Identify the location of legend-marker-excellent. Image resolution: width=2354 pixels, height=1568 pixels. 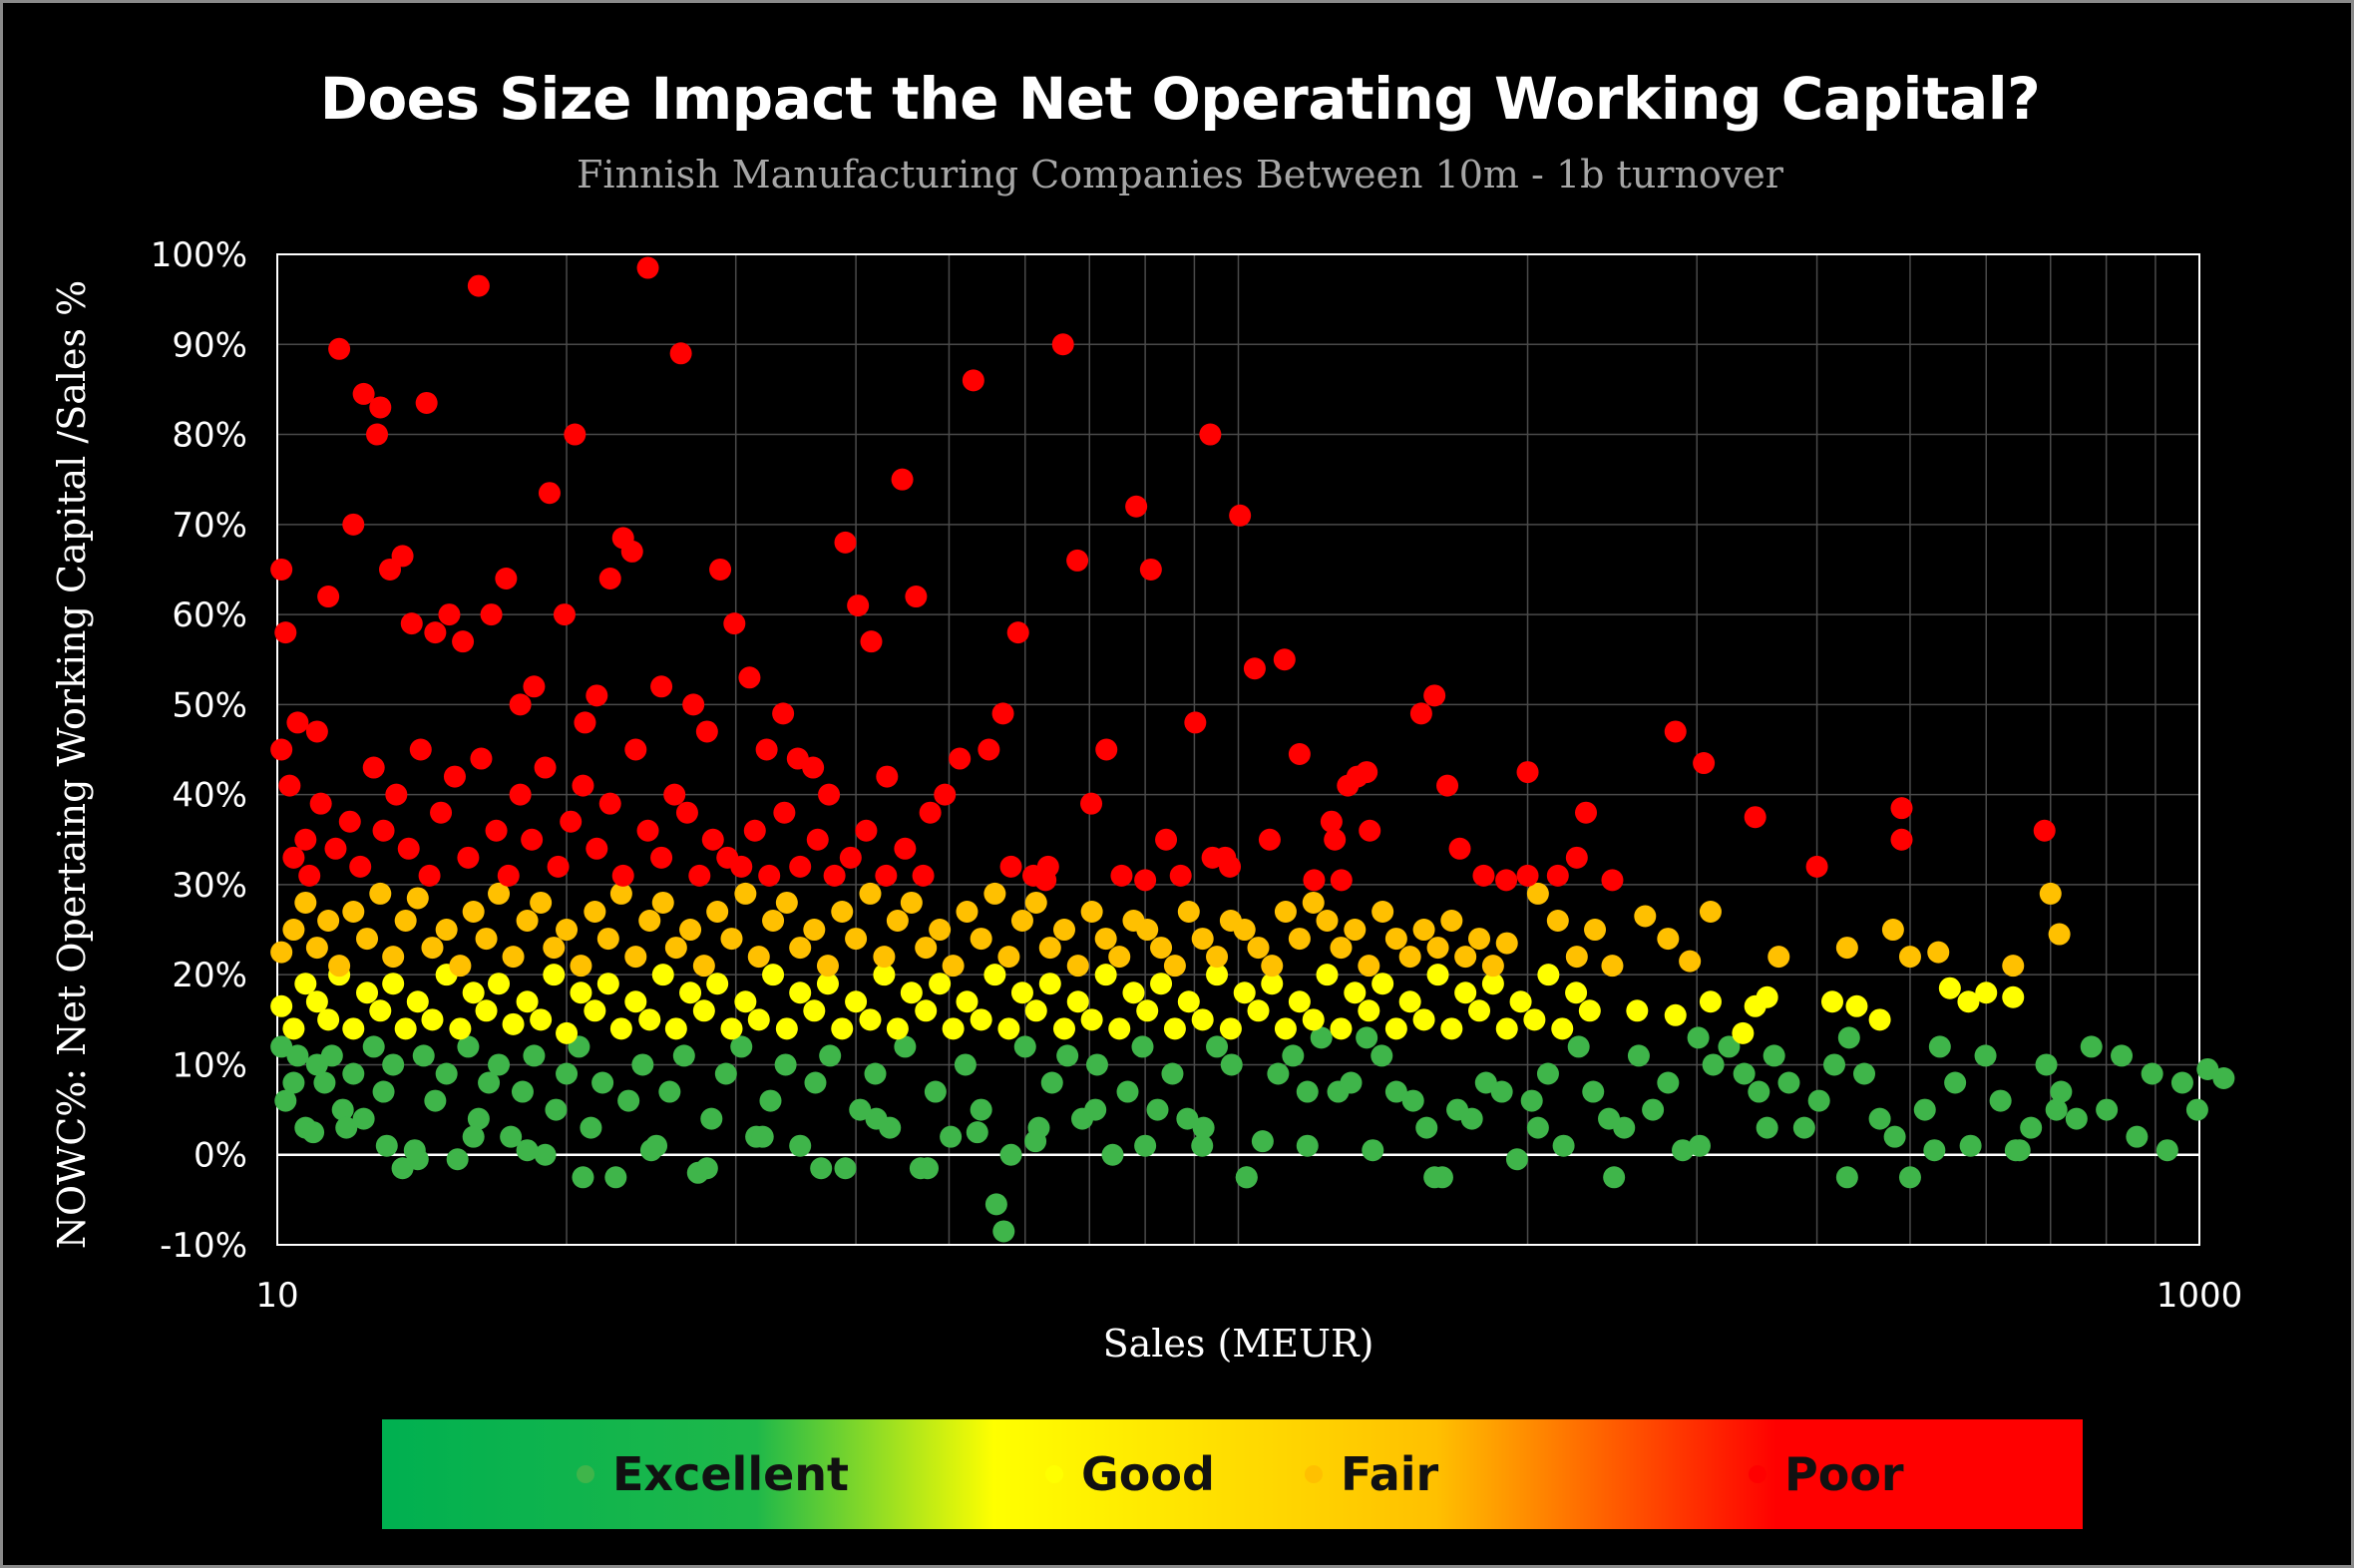
(586, 1474).